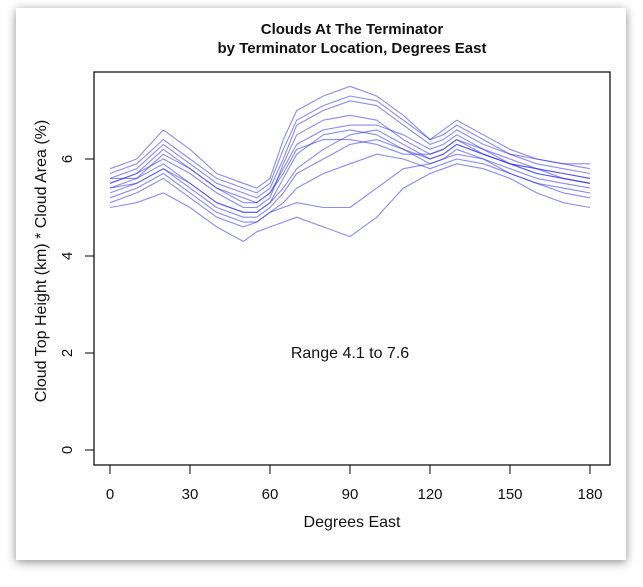 Image resolution: width=643 pixels, height=587 pixels. What do you see at coordinates (589, 494) in the screenshot?
I see `x-tick-label-180: 180` at bounding box center [589, 494].